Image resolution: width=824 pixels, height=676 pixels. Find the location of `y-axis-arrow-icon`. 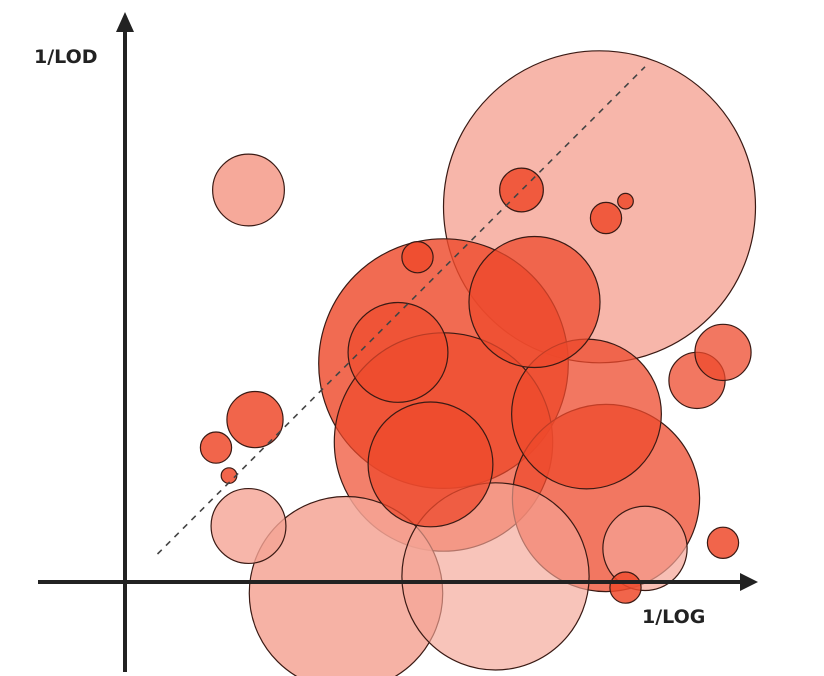

y-axis-arrow-icon is located at coordinates (125, 22).